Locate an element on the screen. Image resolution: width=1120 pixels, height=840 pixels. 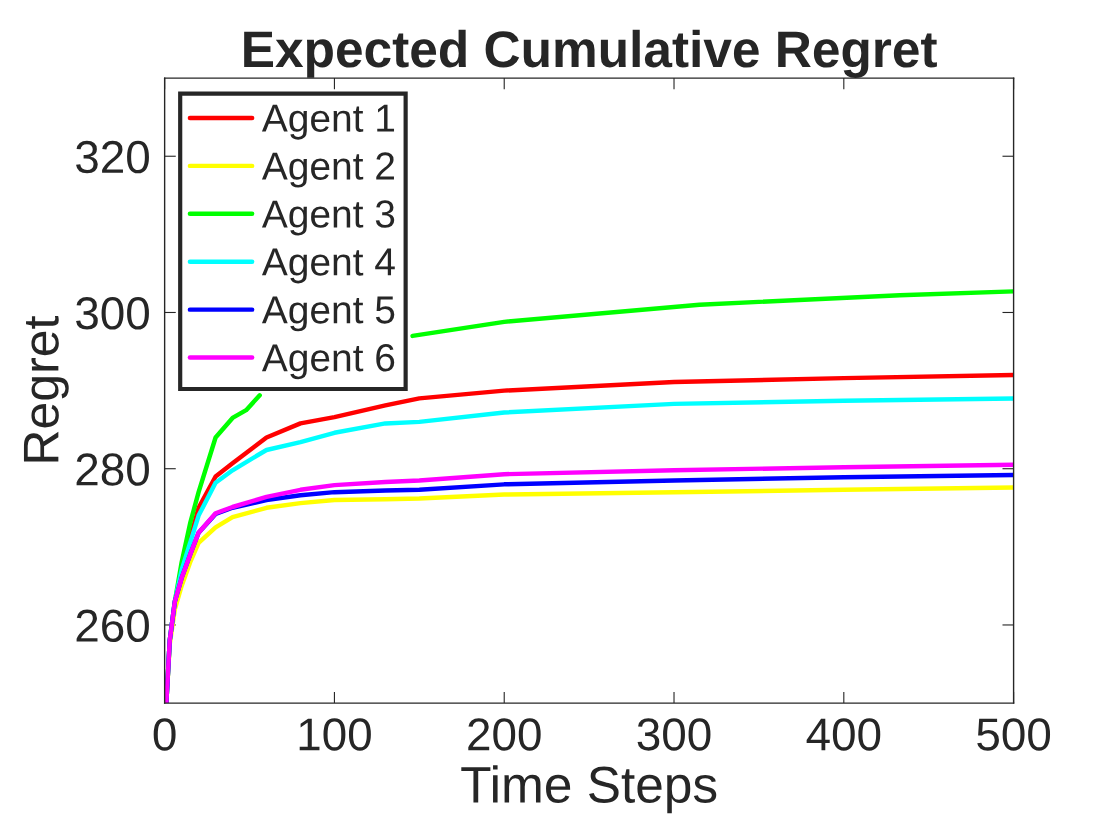
legend-label: Agent 2 is located at coordinates (327, 170).